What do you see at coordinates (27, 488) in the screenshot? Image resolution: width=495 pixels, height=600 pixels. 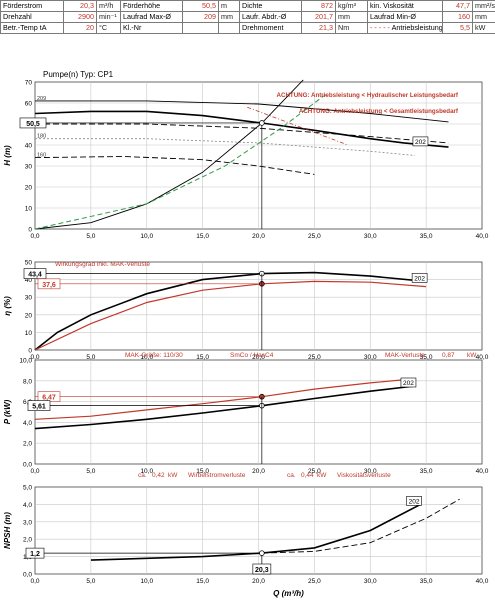 I see `y-tick-label: 5,0` at bounding box center [27, 488].